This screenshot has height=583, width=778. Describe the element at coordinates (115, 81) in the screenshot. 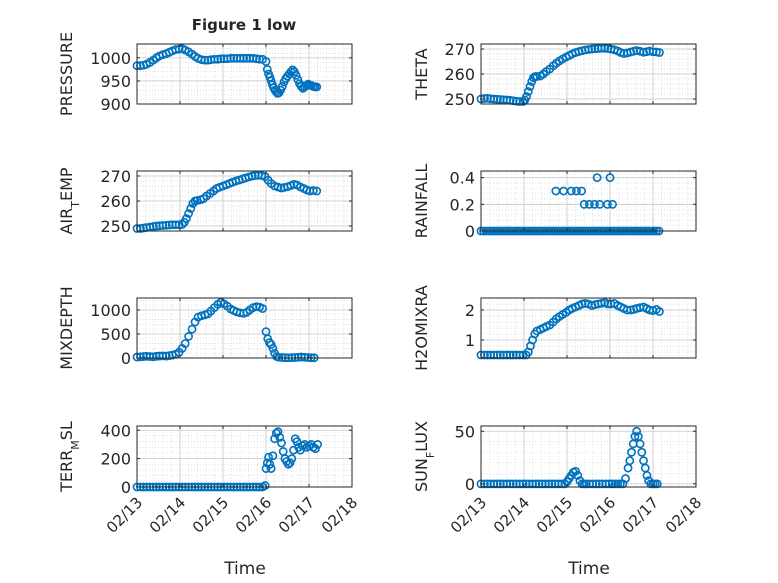

I see `y-tick-label: 950` at that location.